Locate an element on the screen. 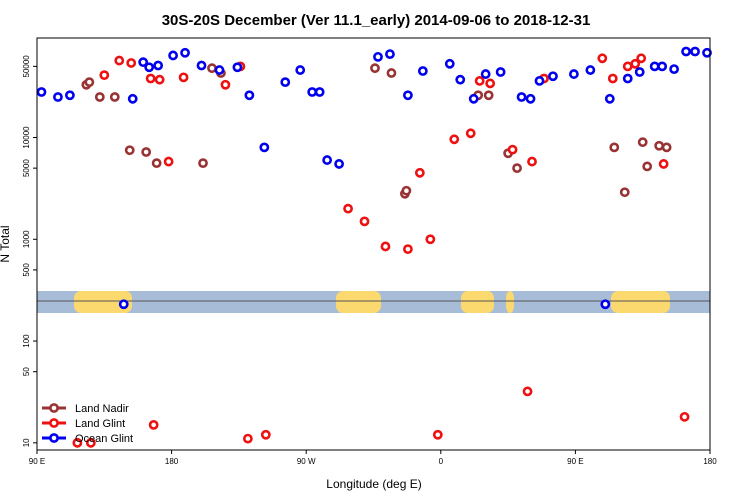  x-tick-label: 180 is located at coordinates (172, 461).